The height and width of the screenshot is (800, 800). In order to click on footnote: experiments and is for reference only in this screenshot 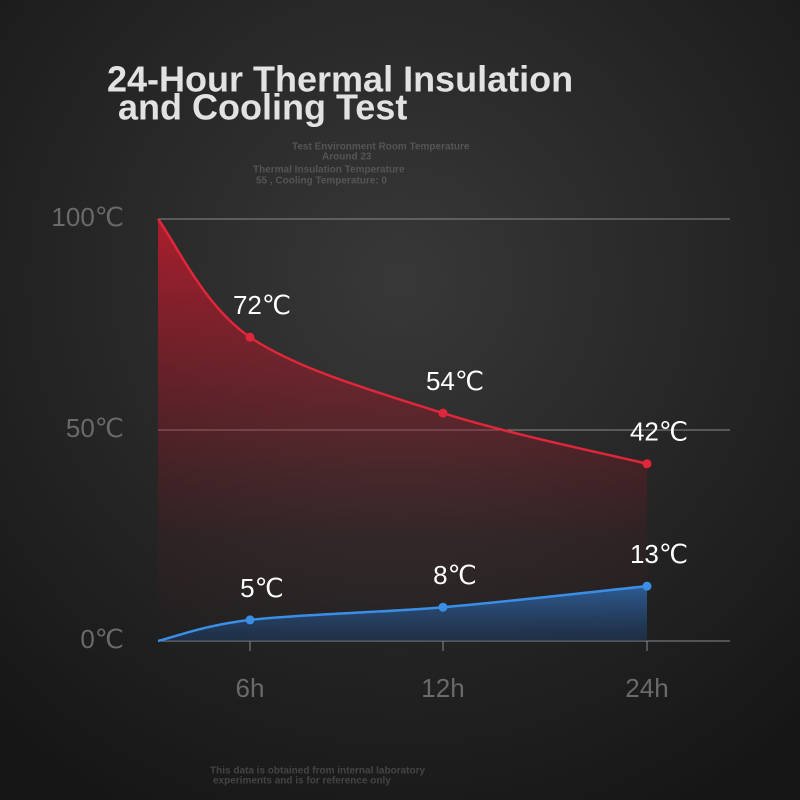, I will do `click(302, 781)`.